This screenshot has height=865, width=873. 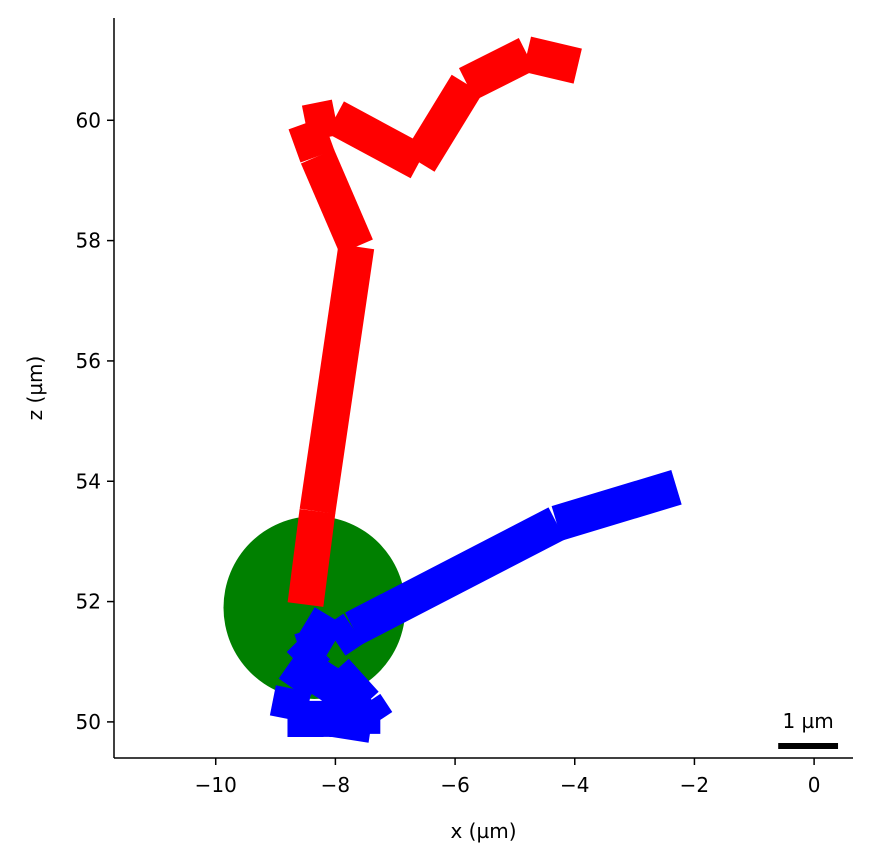 I want to click on x-tick-label: −6, so click(x=454, y=785).